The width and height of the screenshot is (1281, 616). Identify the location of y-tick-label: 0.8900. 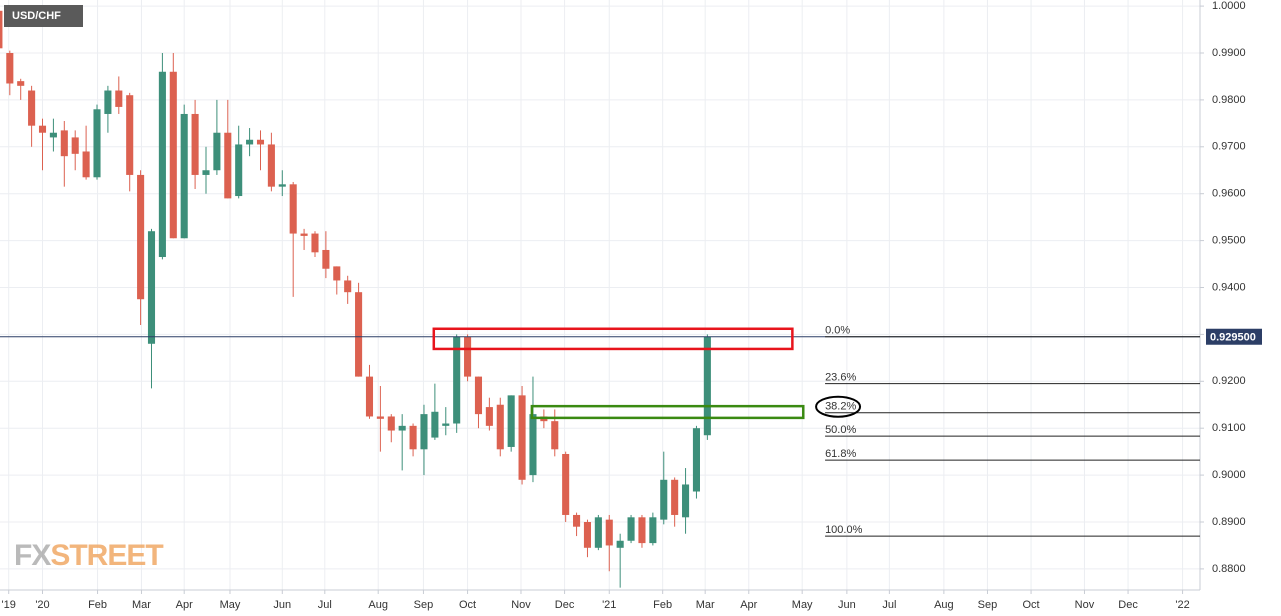
(1229, 522).